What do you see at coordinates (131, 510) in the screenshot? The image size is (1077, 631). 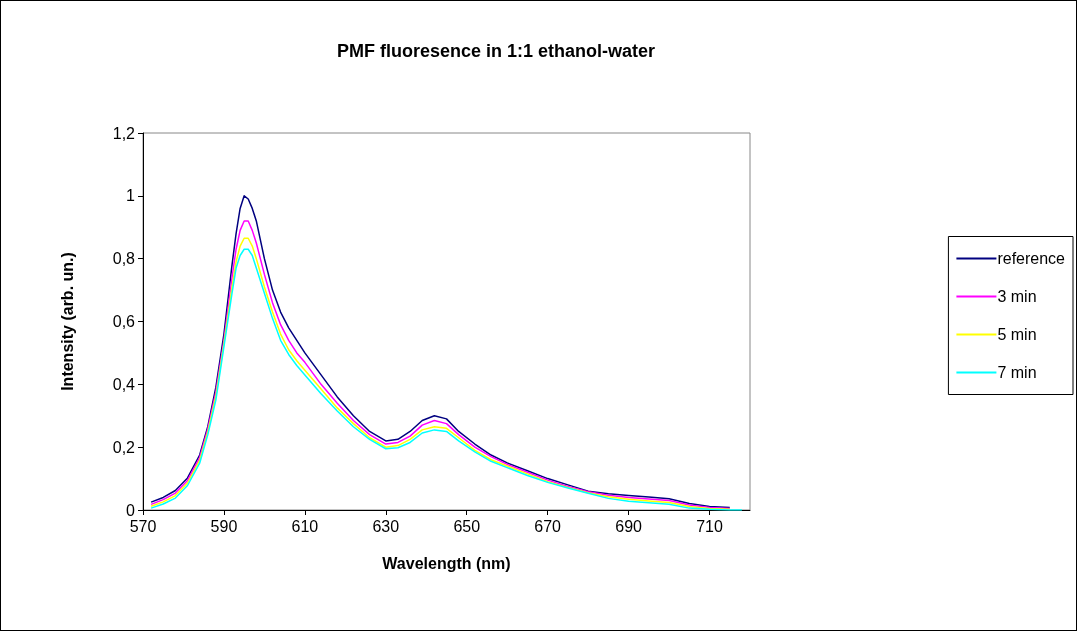 I see `y-tick-label: 0` at bounding box center [131, 510].